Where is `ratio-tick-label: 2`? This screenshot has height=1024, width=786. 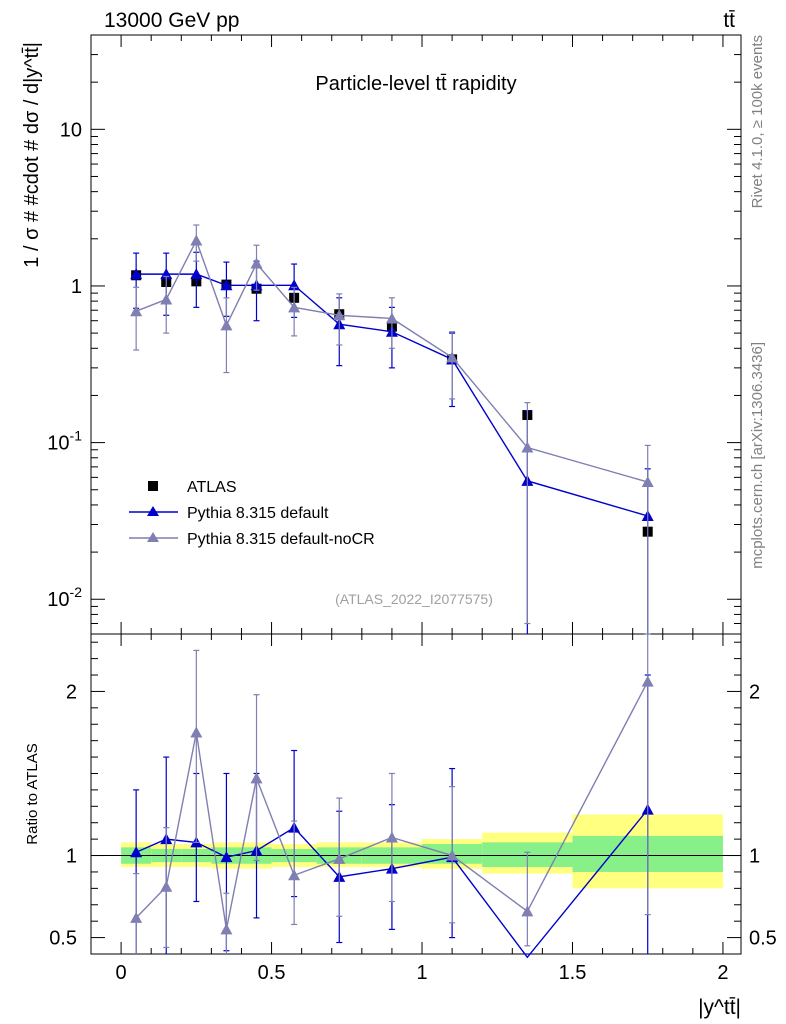
ratio-tick-label: 2 is located at coordinates (71, 692).